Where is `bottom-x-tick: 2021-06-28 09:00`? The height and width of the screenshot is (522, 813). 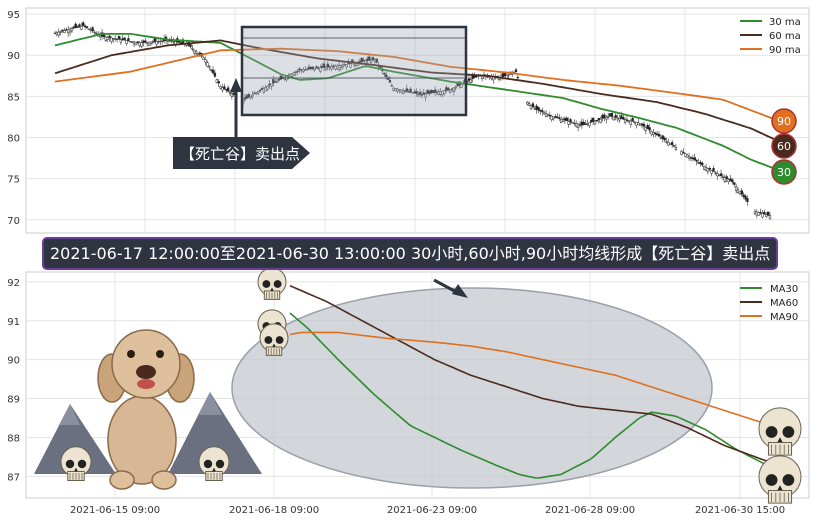
bottom-x-tick: 2021-06-28 09:00 is located at coordinates (590, 510).